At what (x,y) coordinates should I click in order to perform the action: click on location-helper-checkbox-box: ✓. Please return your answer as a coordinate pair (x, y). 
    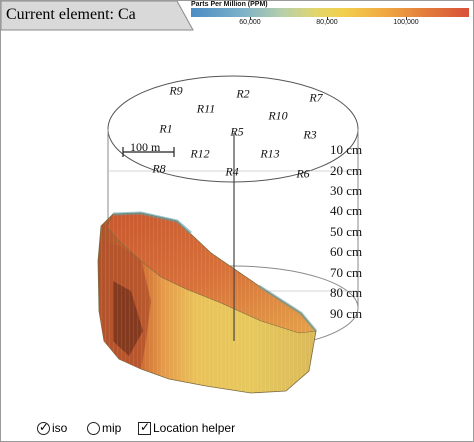
    Looking at the image, I should click on (144, 427).